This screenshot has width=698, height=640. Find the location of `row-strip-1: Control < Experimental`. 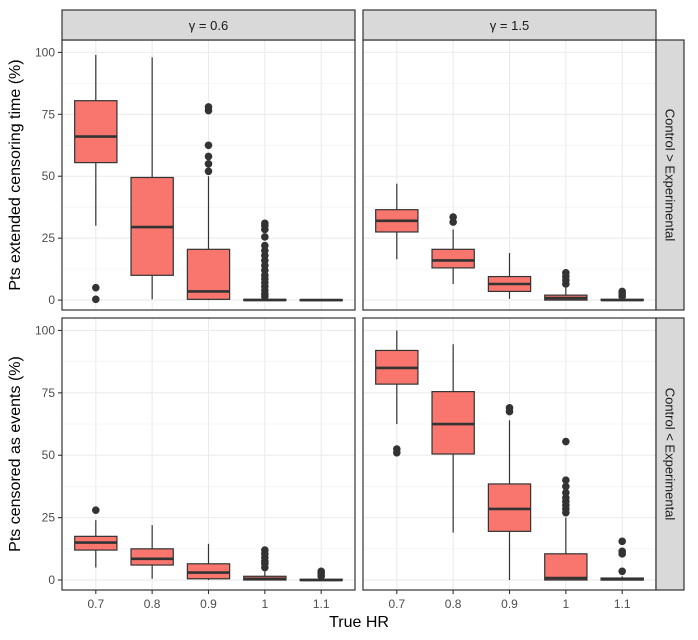

row-strip-1: Control < Experimental is located at coordinates (670, 454).